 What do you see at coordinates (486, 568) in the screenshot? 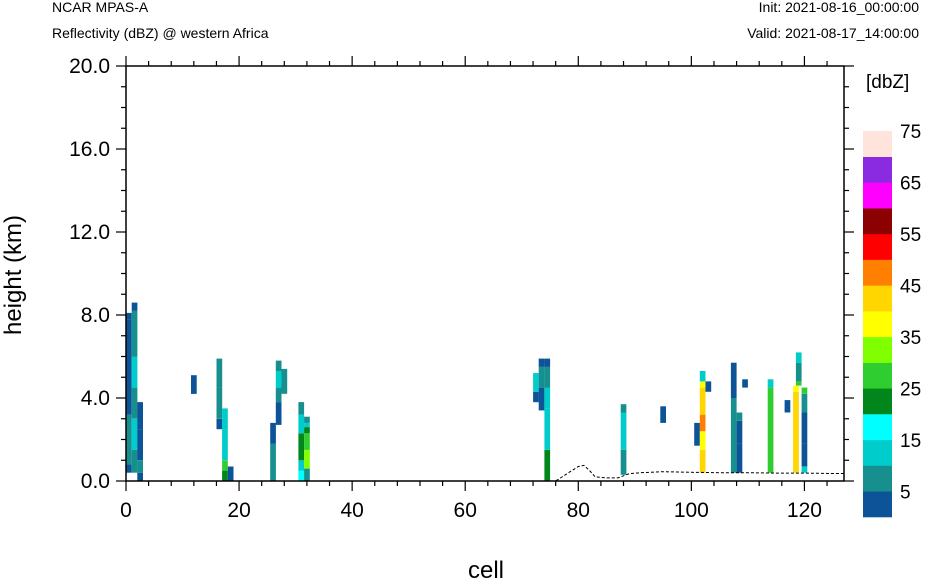
I see `x-axis-title: cell` at bounding box center [486, 568].